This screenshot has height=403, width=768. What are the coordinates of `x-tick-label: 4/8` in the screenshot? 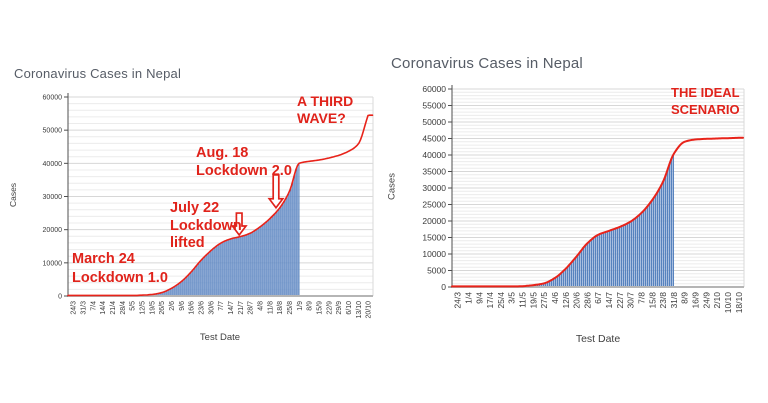 It's located at (261, 306).